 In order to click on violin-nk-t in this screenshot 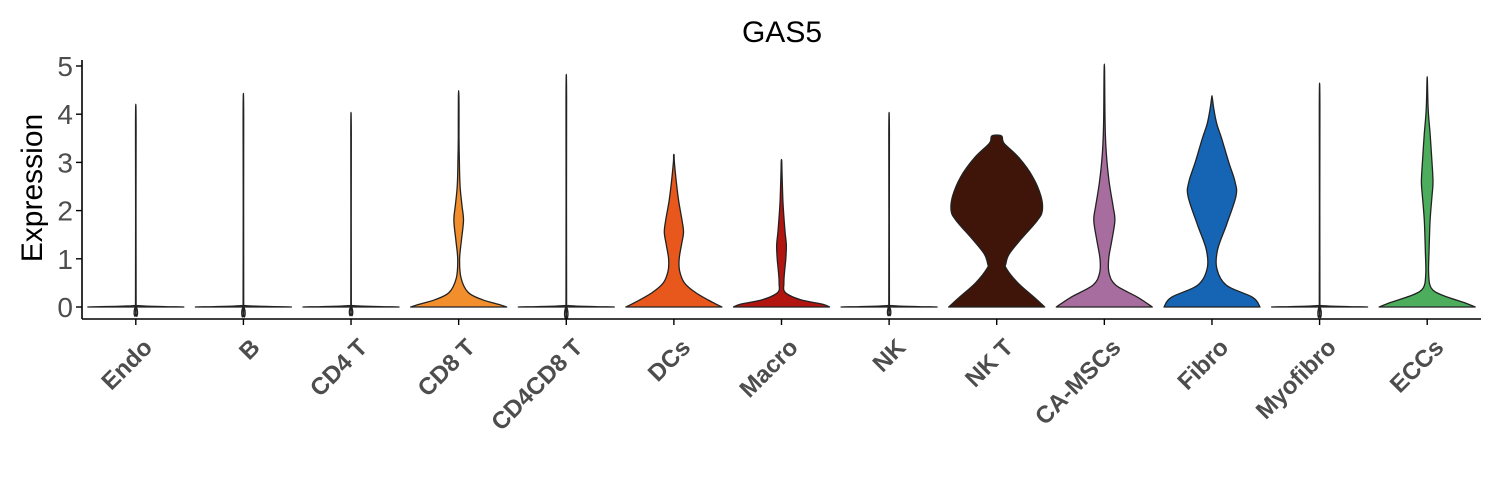, I will do `click(997, 221)`.